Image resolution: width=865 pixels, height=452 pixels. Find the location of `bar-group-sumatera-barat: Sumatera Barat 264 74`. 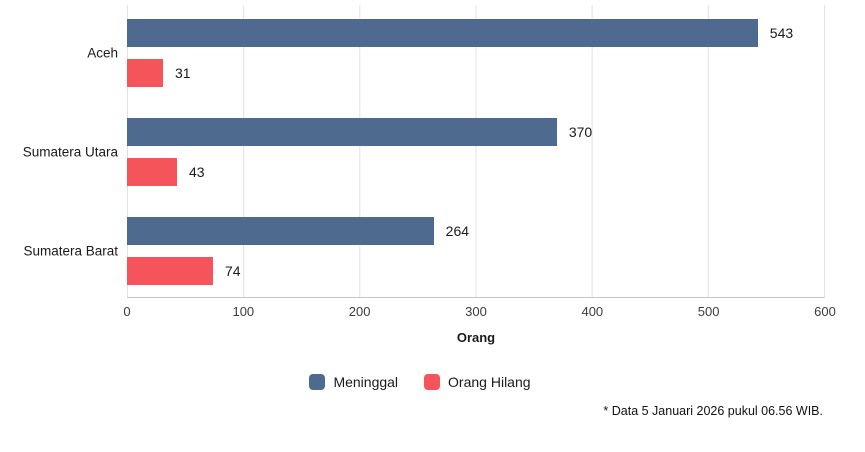

bar-group-sumatera-barat: Sumatera Barat 264 74 is located at coordinates (423, 251).